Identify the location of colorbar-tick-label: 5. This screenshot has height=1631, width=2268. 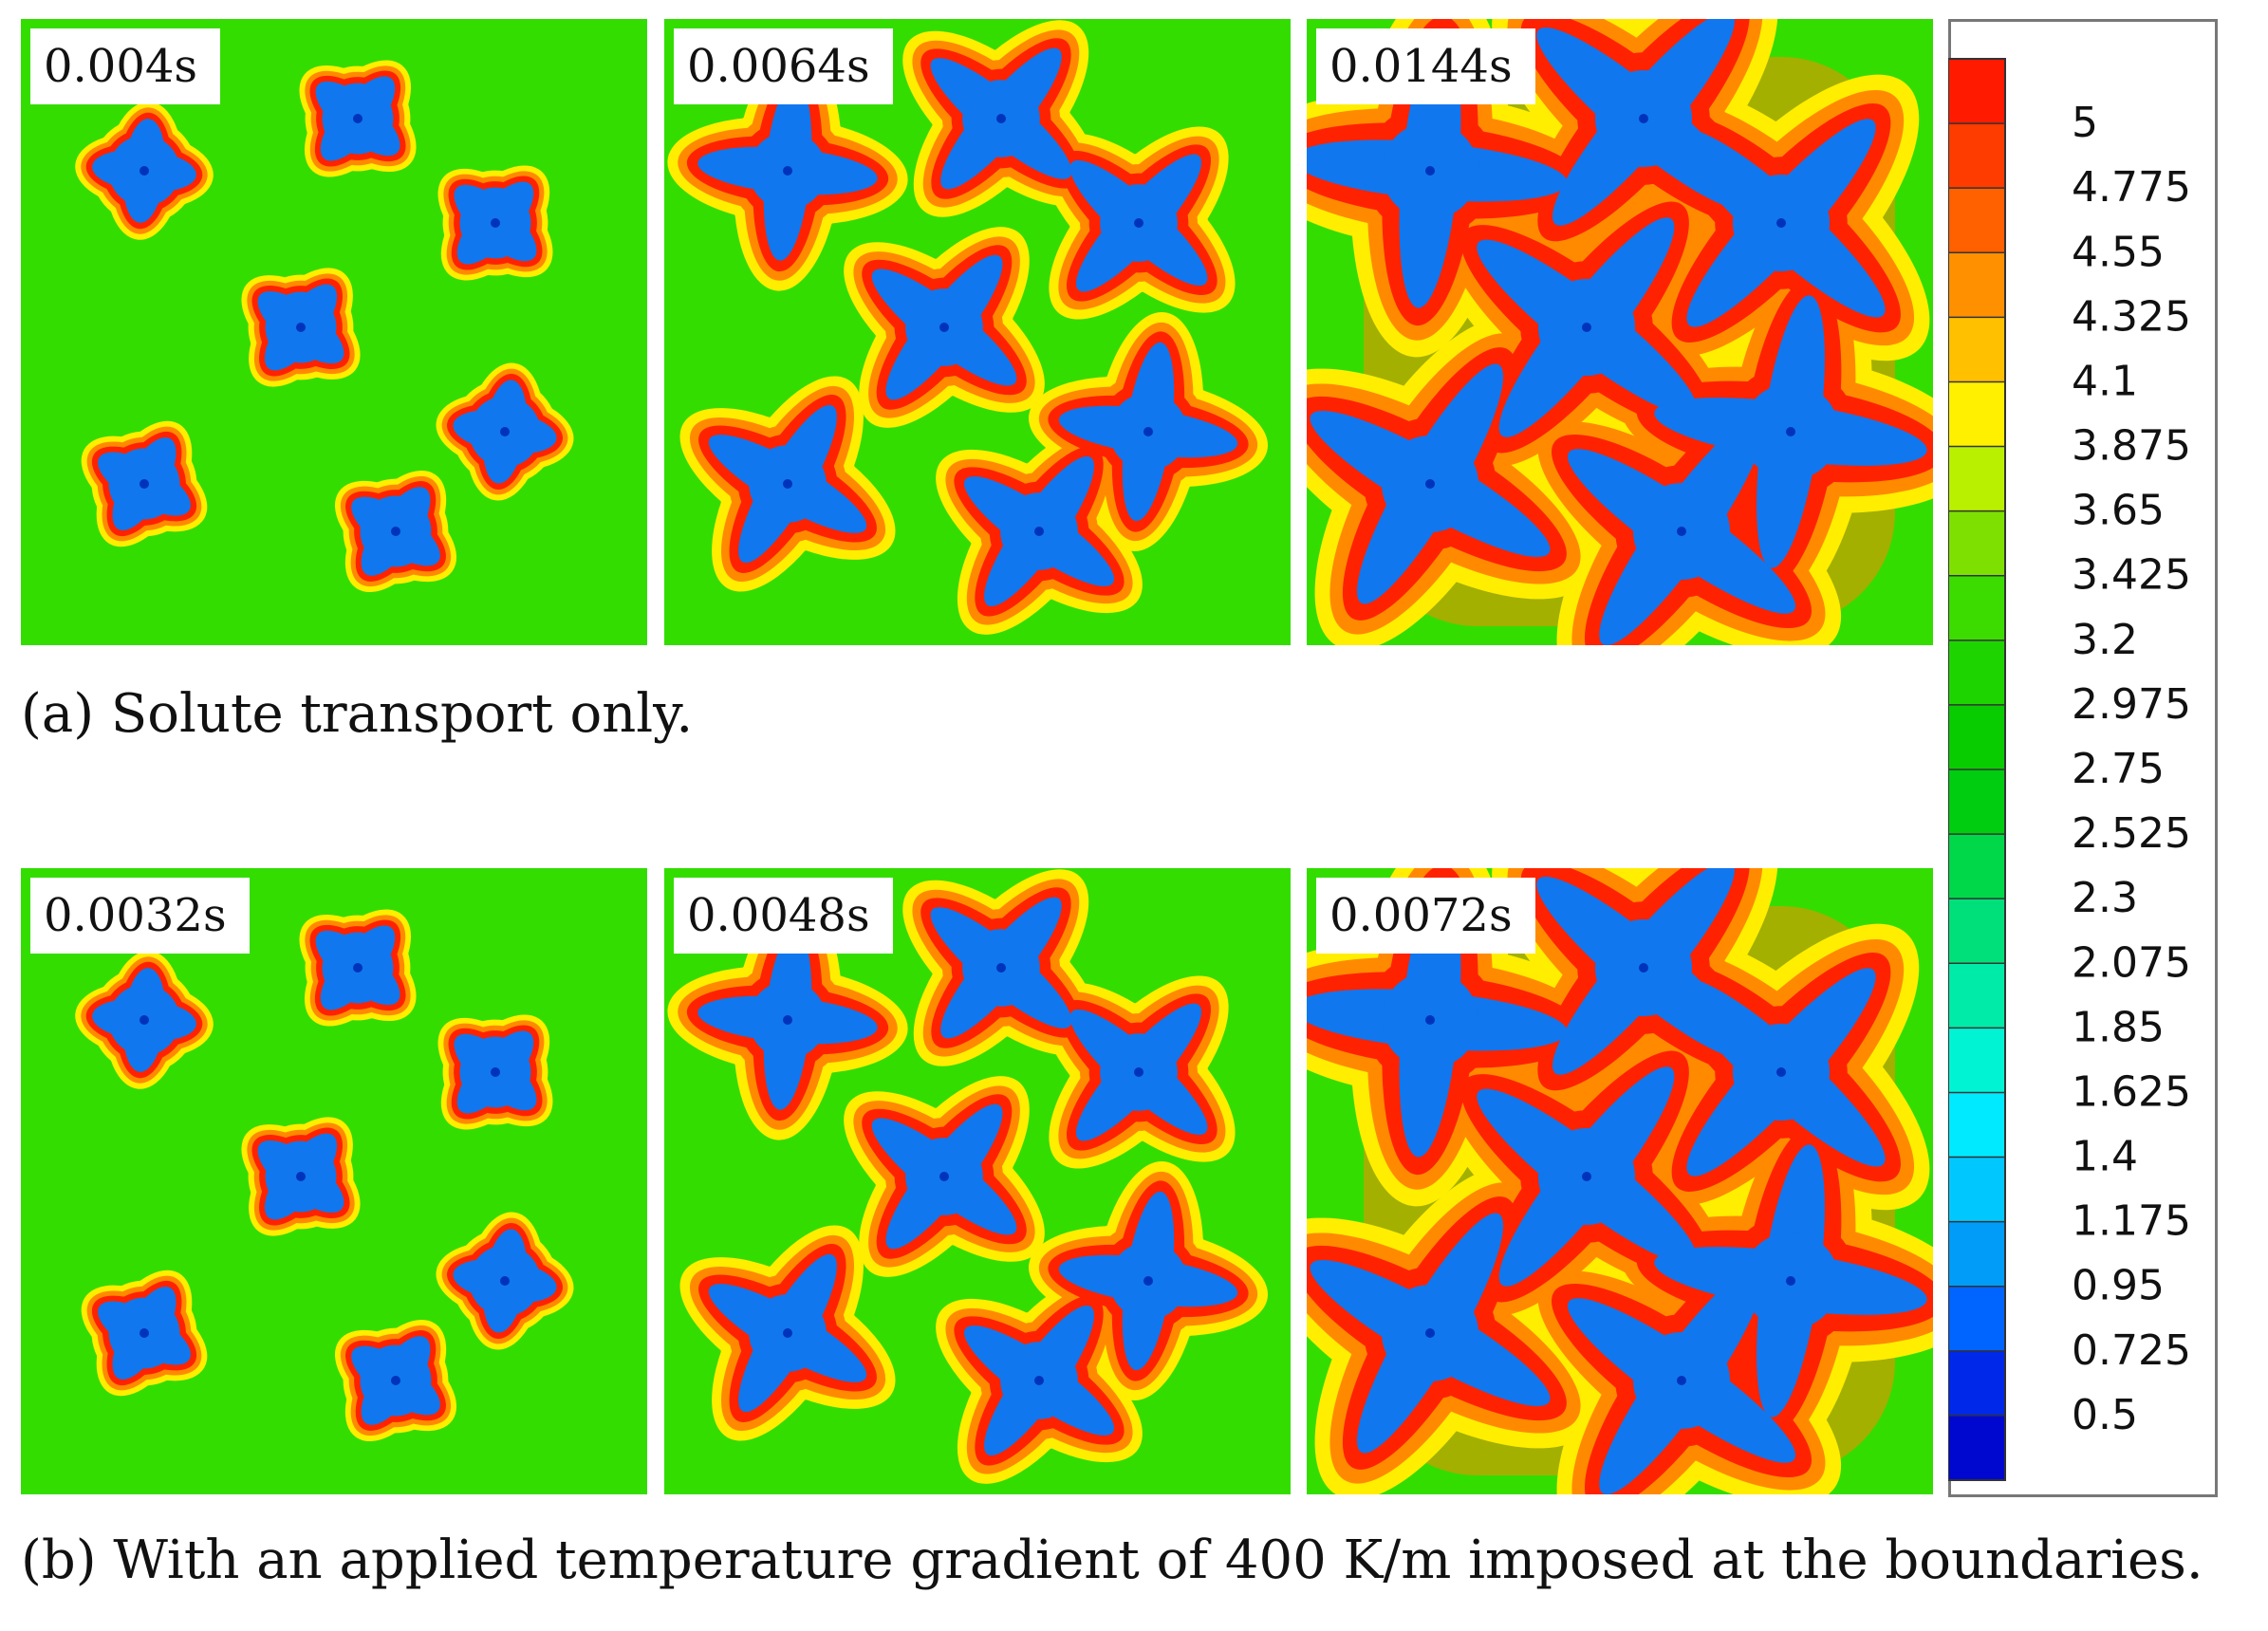
(2085, 123).